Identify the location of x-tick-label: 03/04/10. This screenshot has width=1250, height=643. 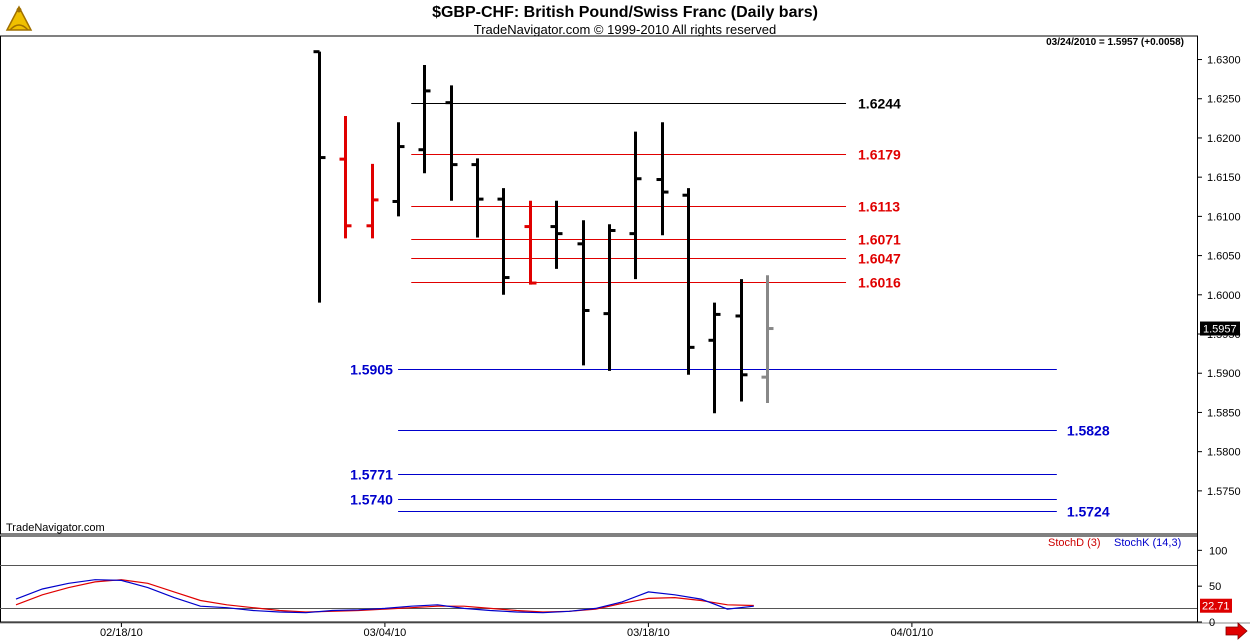
(384, 633).